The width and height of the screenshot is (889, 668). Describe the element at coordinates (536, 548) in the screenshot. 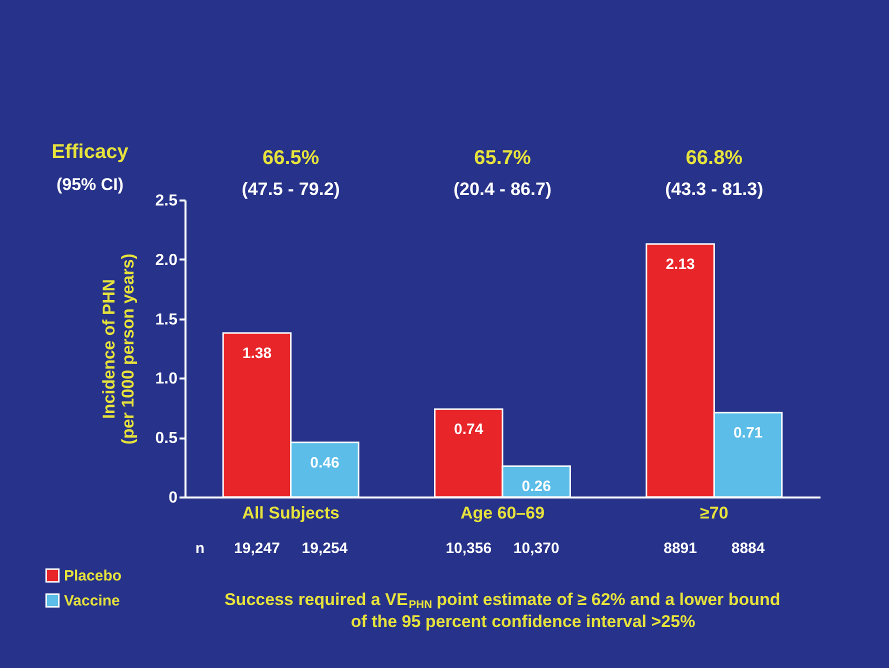

I see `text: 10,370` at that location.